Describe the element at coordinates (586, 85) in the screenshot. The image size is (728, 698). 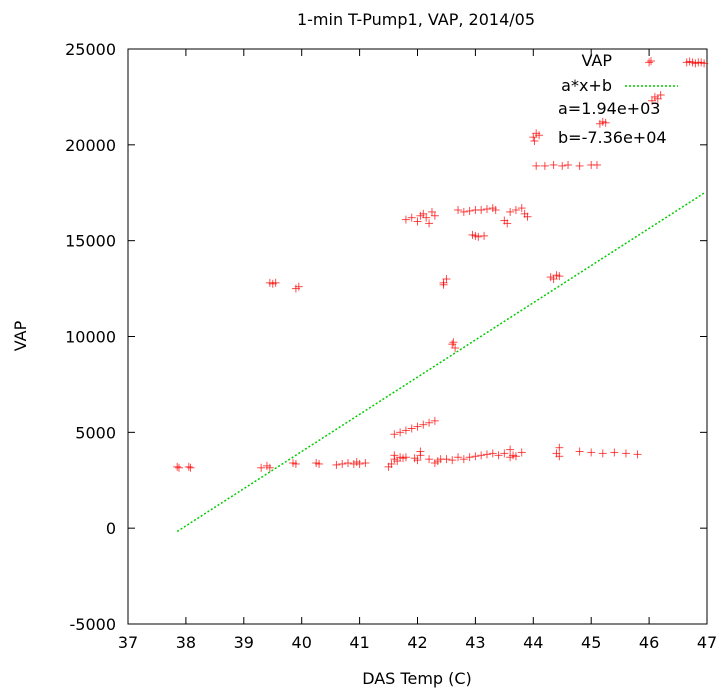
I see `legend-label-fit: a*x+b` at that location.